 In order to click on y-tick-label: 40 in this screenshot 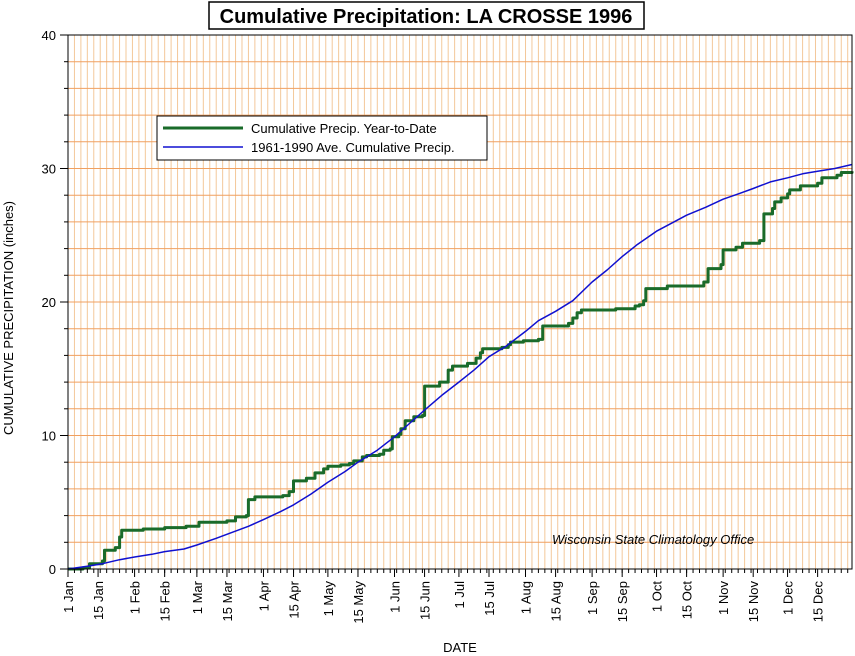, I will do `click(49, 35)`.